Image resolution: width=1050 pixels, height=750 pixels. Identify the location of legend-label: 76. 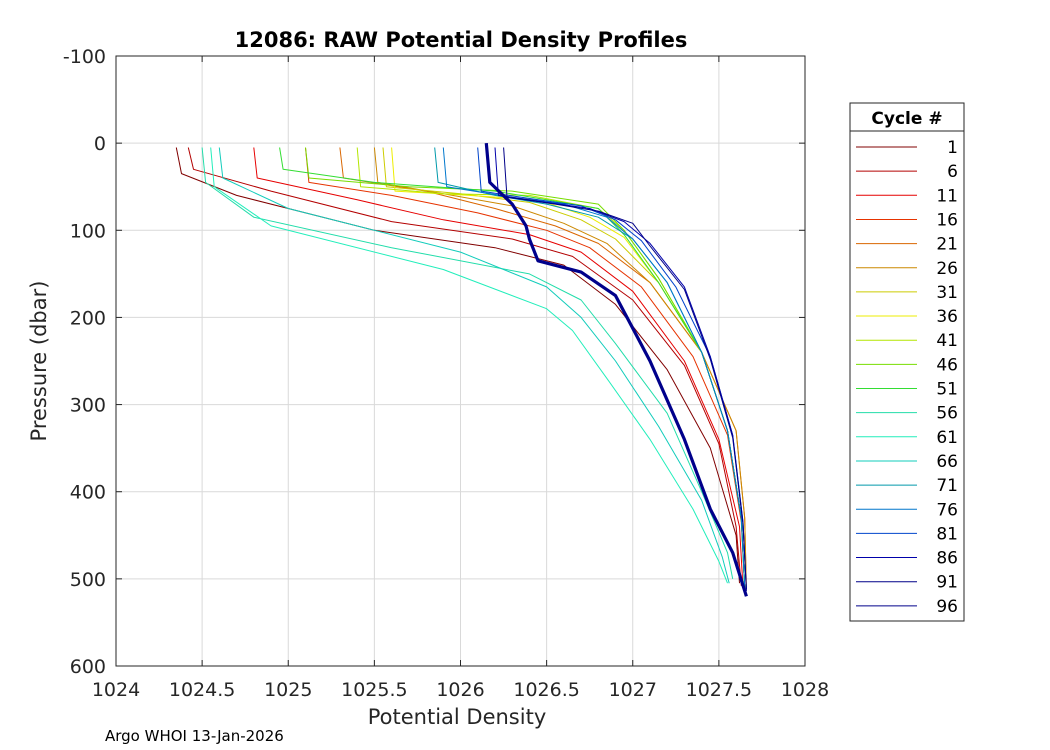
(947, 510).